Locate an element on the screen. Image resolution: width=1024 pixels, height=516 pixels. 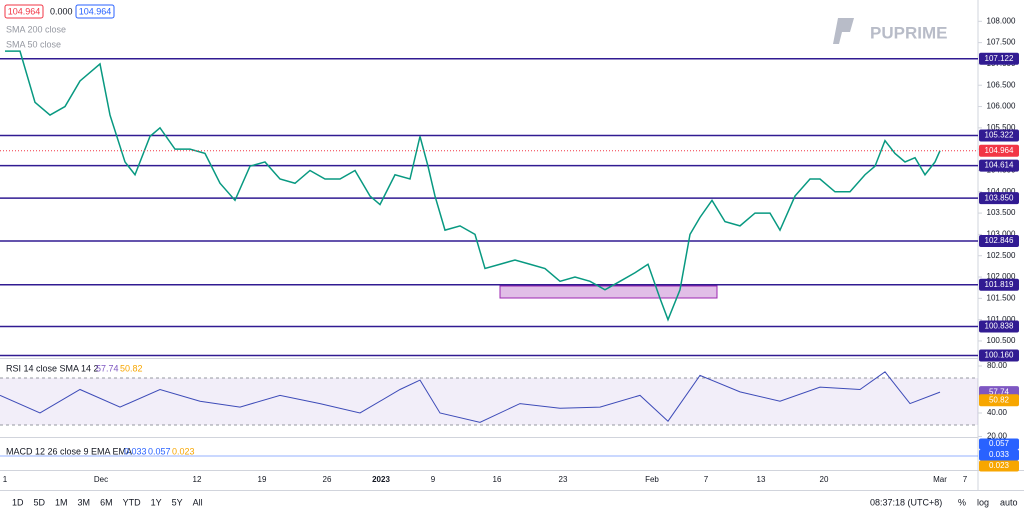
x-tick-label: Feb is located at coordinates (652, 479).